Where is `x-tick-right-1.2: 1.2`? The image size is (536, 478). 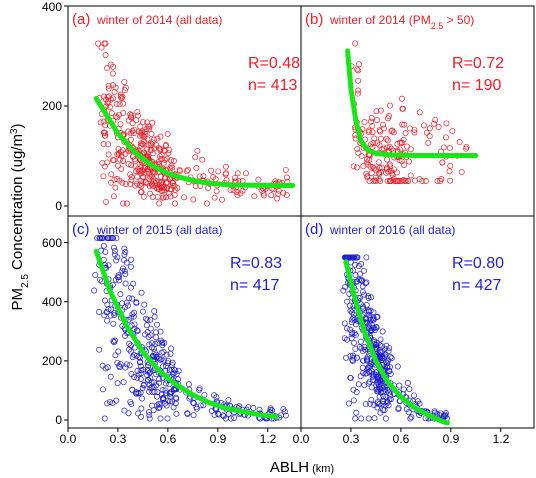 x-tick-right-1.2: 1.2 is located at coordinates (501, 439).